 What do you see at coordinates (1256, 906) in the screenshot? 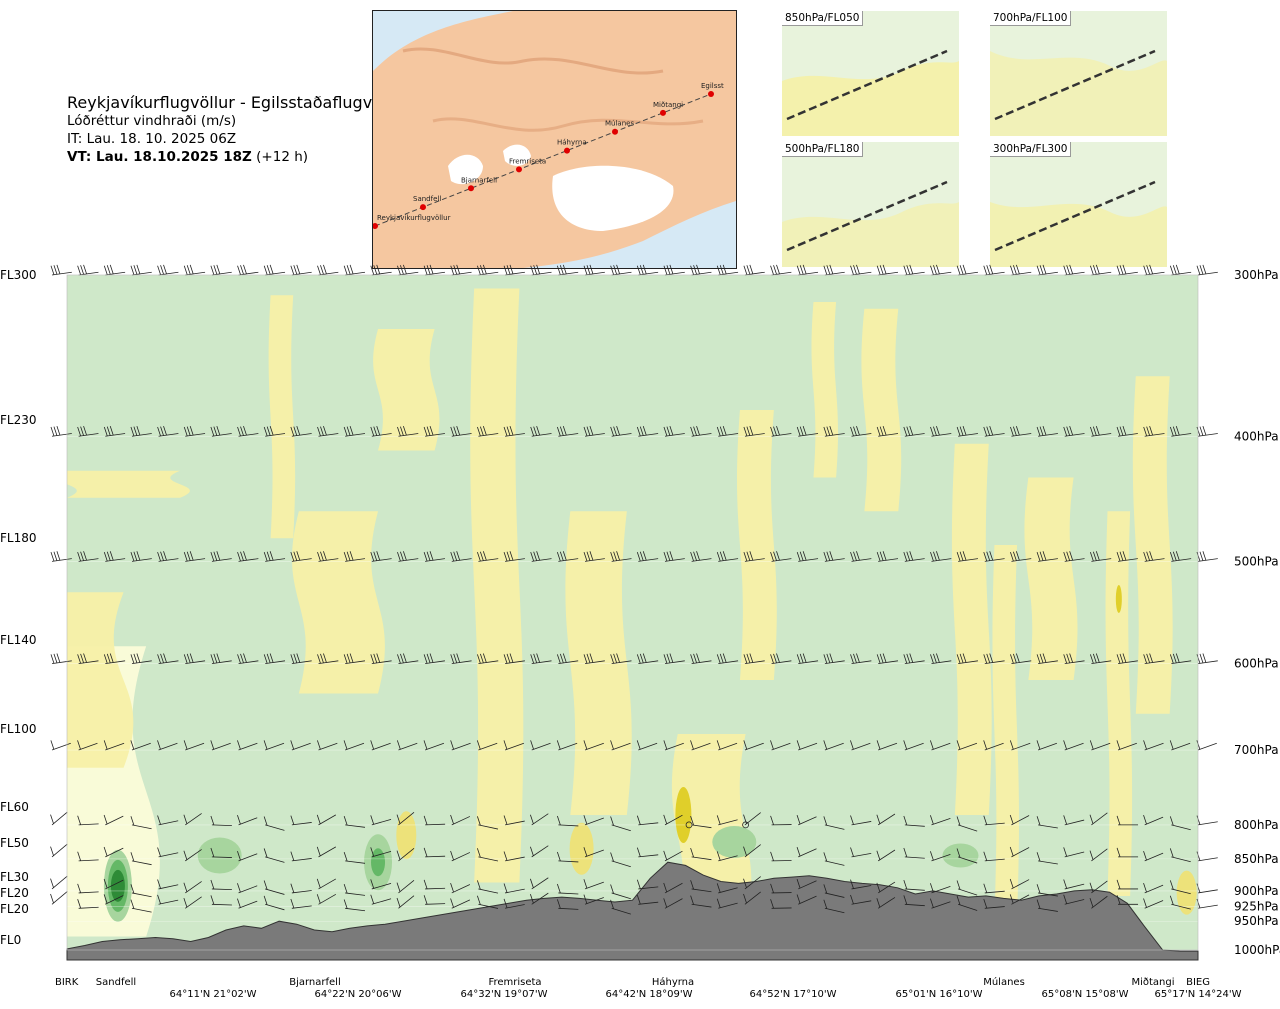
I see `right-axis-label: 925hPa` at bounding box center [1256, 906].